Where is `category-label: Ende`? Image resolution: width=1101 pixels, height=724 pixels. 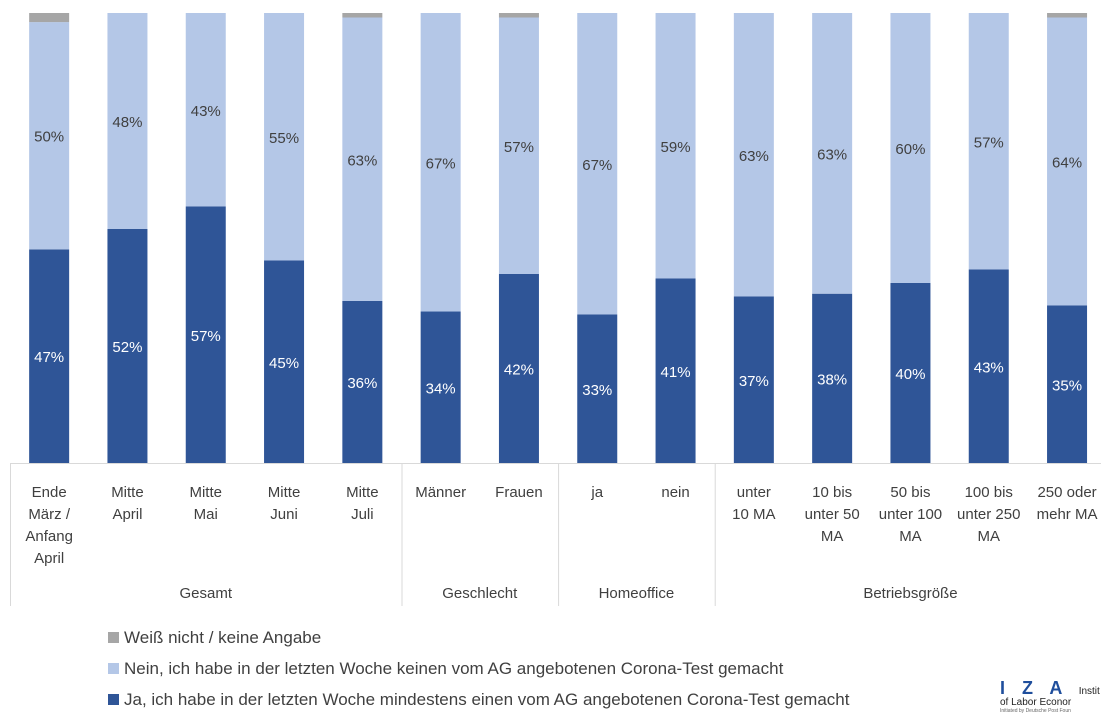 category-label: Ende is located at coordinates (49, 492).